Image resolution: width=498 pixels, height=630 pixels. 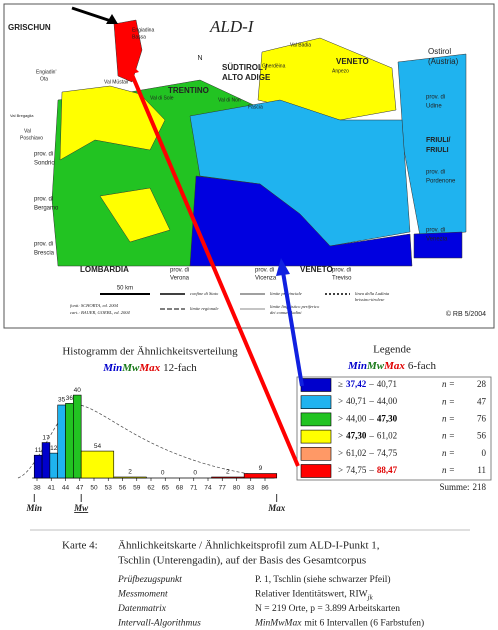 I want to click on map-label: Bergamo, so click(x=46, y=209).